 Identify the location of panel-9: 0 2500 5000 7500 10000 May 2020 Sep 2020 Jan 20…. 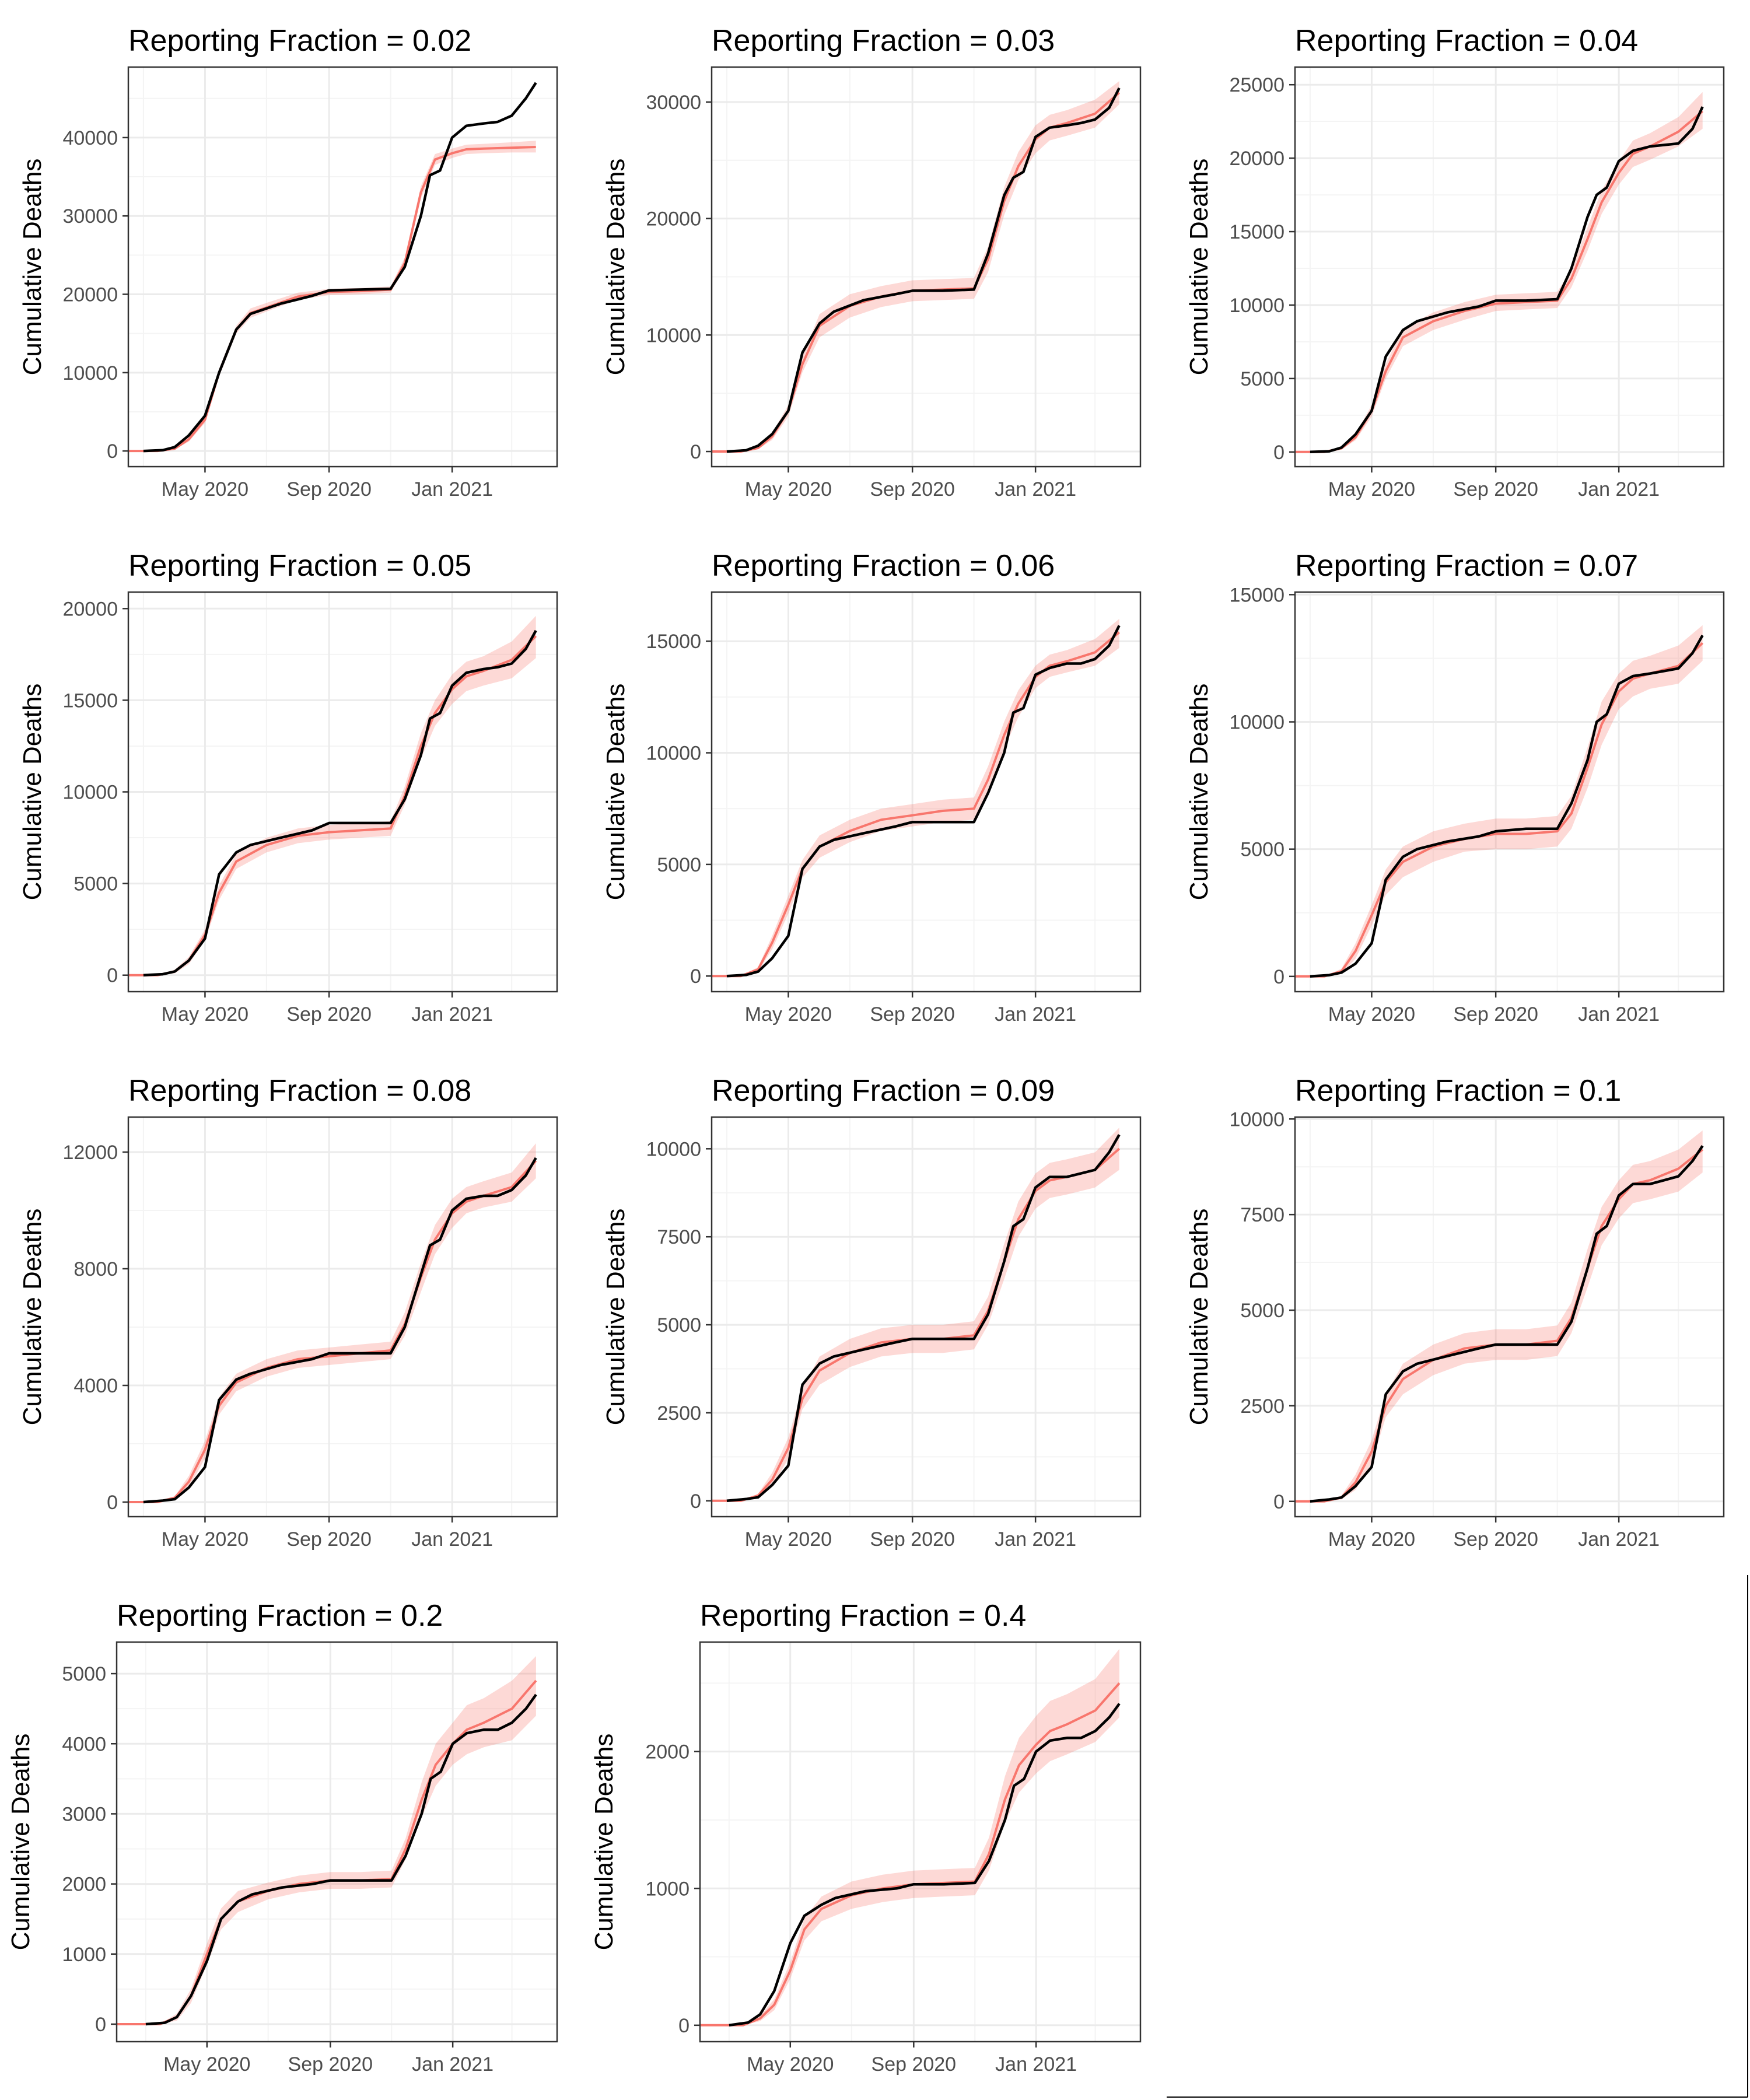
(1455, 1312).